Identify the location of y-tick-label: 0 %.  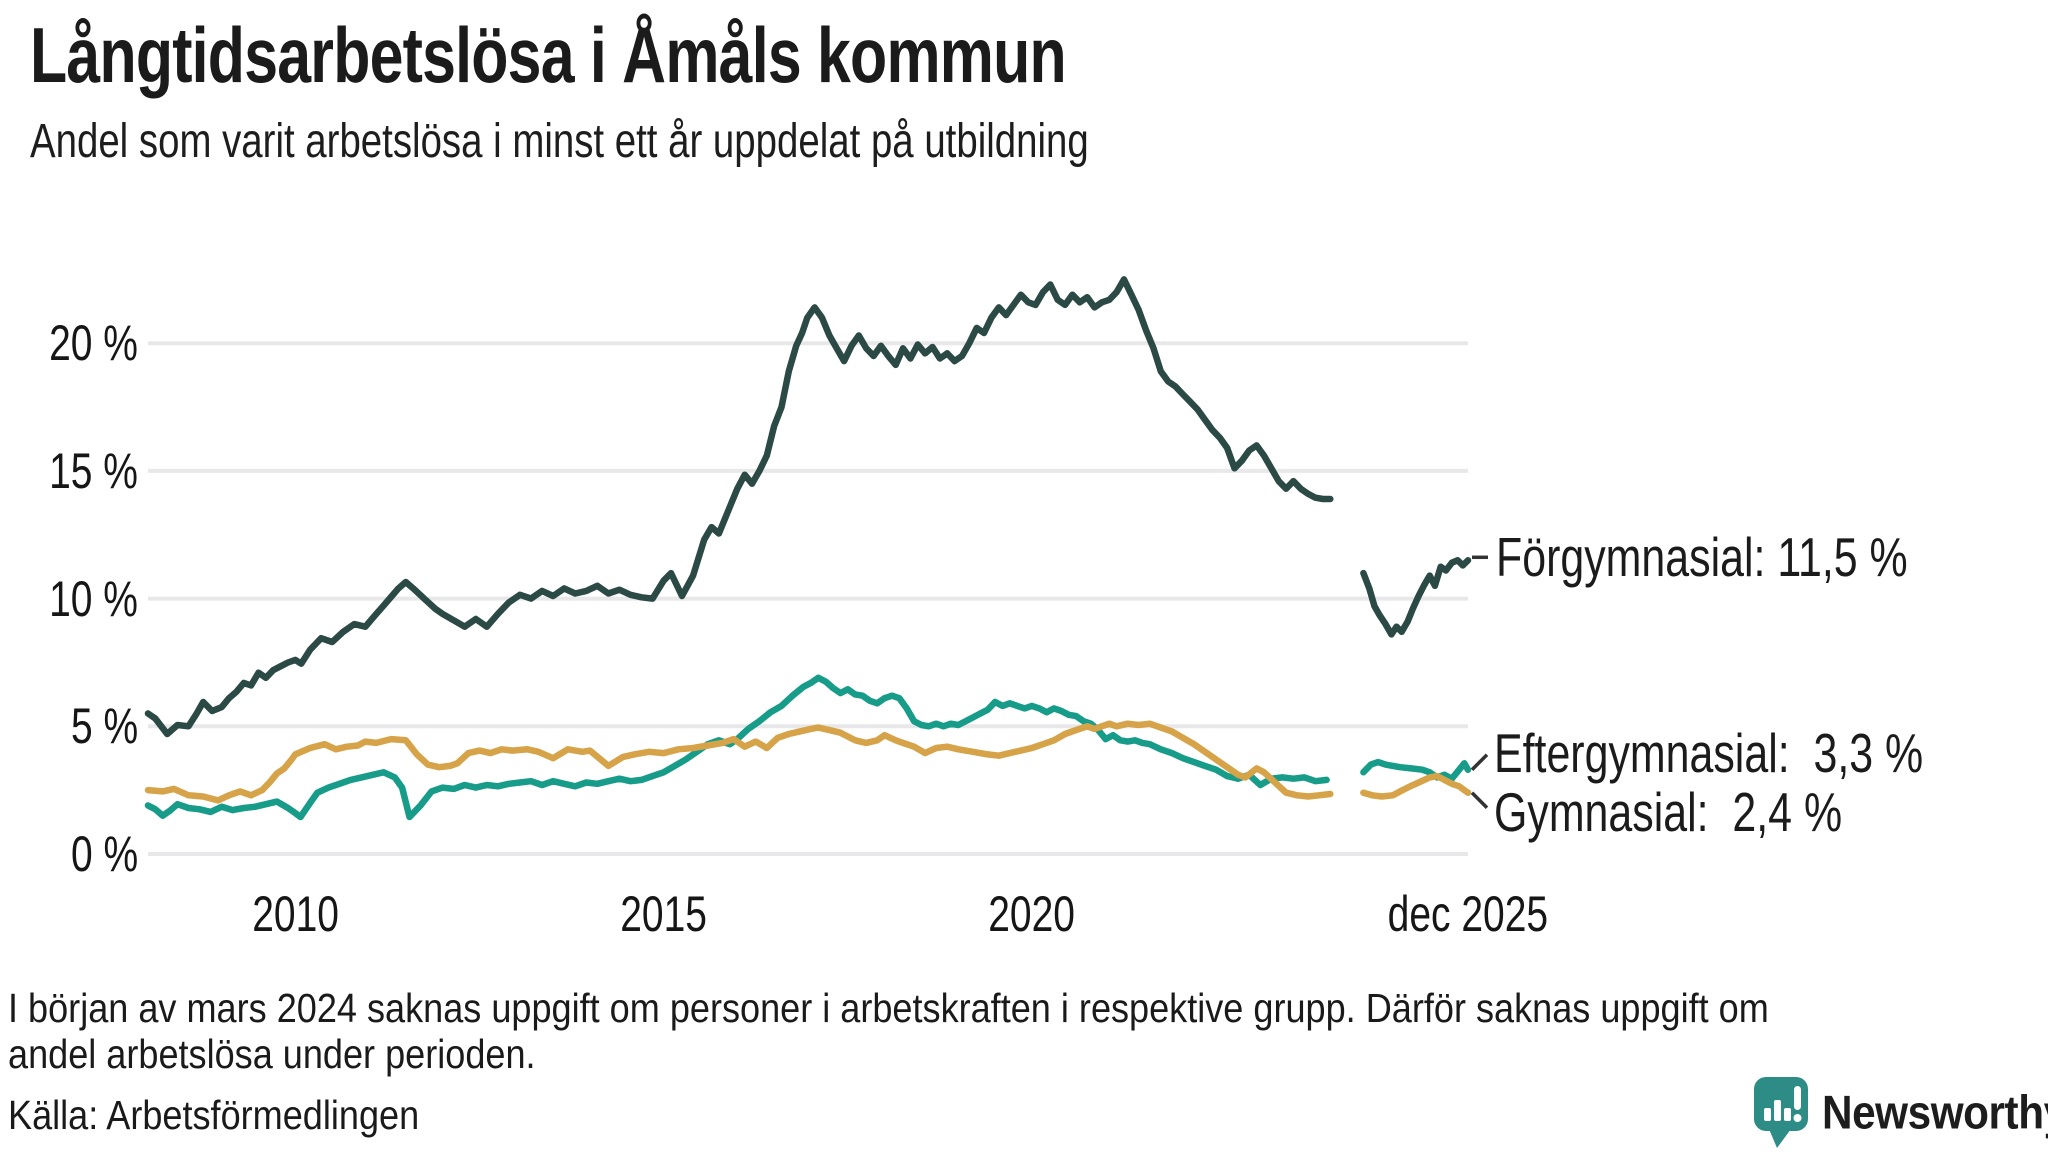
(104, 854).